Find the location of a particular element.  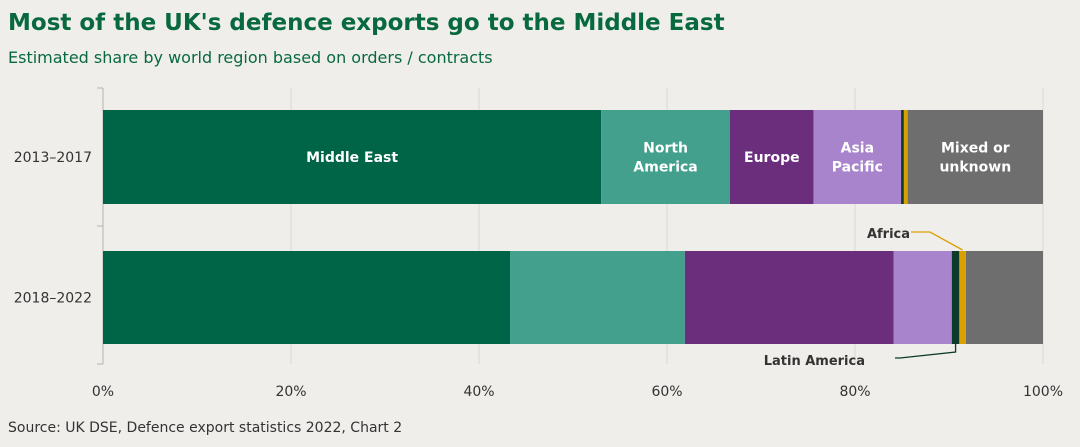

segment-label: Mixed or unknown is located at coordinates (975, 158).